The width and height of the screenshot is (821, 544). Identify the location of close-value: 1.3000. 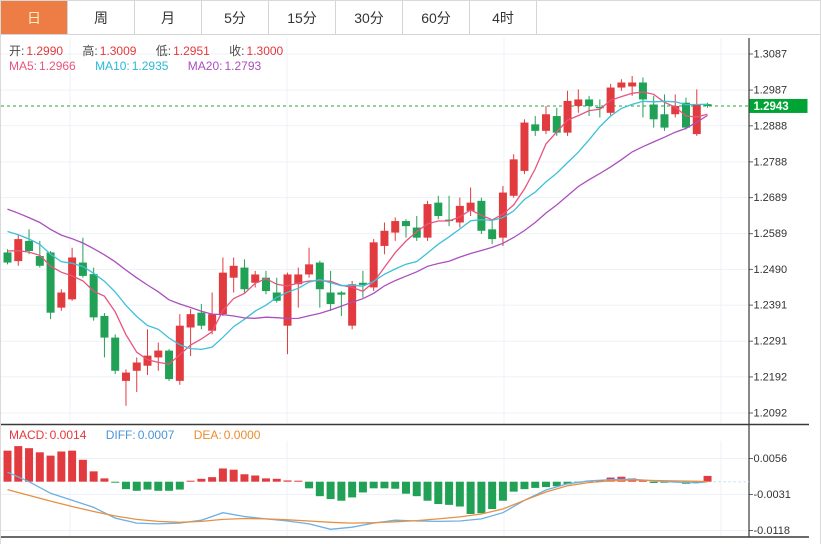
(265, 51).